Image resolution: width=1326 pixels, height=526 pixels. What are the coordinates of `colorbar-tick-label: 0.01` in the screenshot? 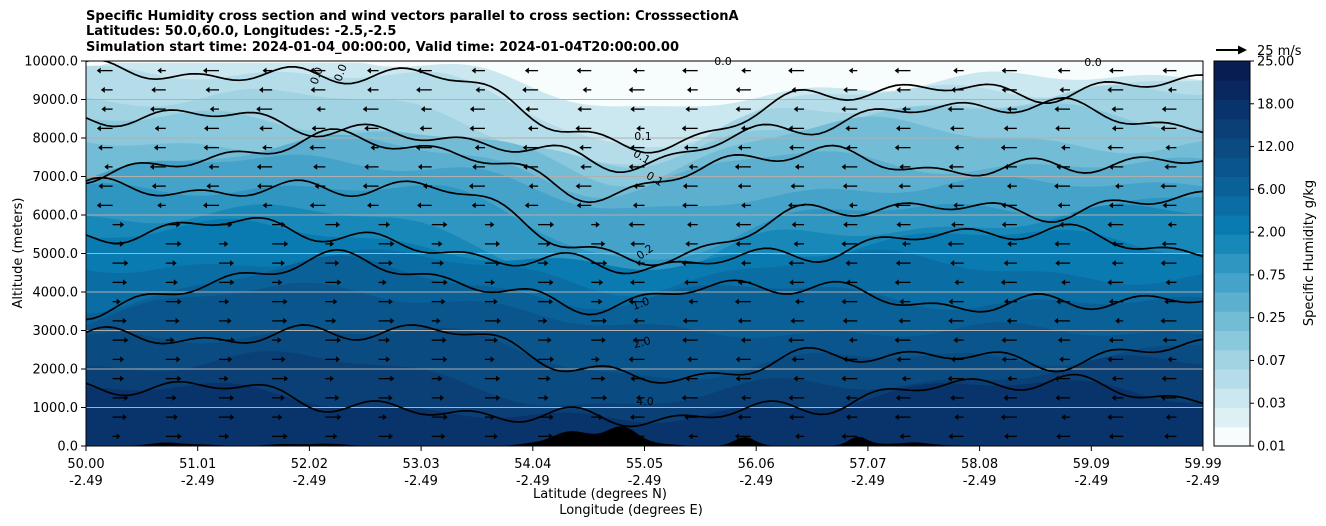 It's located at (1271, 447).